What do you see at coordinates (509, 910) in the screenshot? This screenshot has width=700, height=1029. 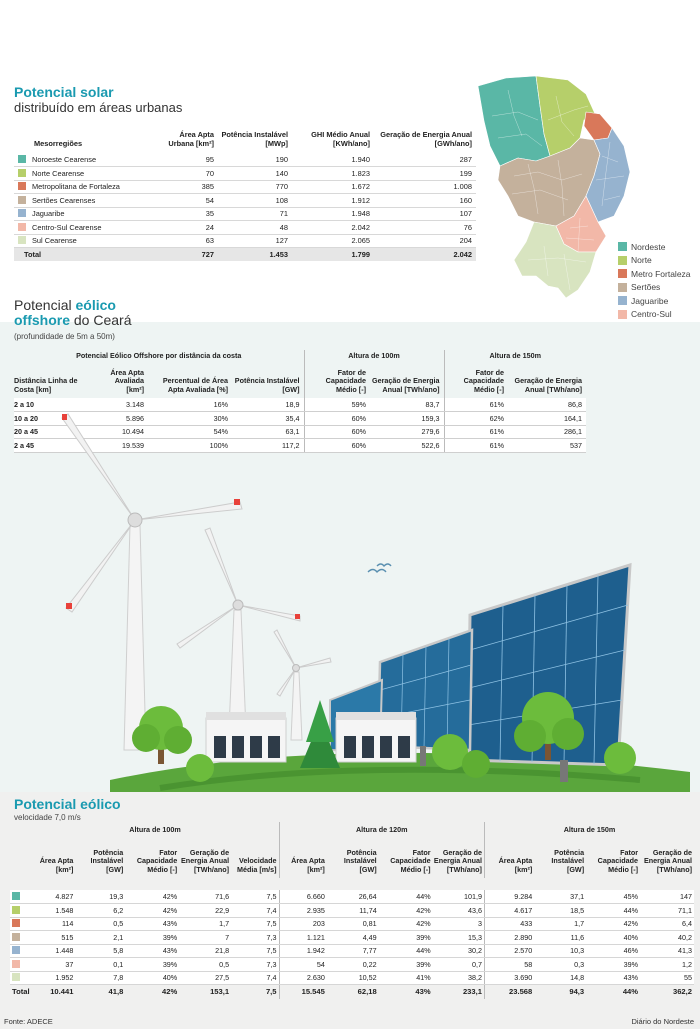 I see `value-cell: 4.617` at bounding box center [509, 910].